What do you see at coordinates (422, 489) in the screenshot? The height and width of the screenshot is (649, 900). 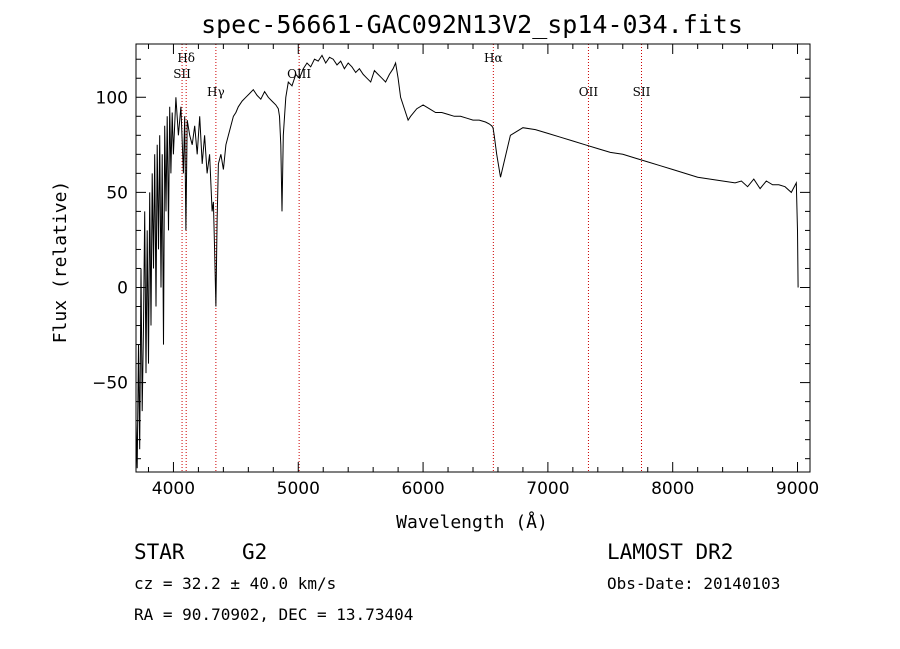 I see `x-tick-label: 6000` at bounding box center [422, 489].